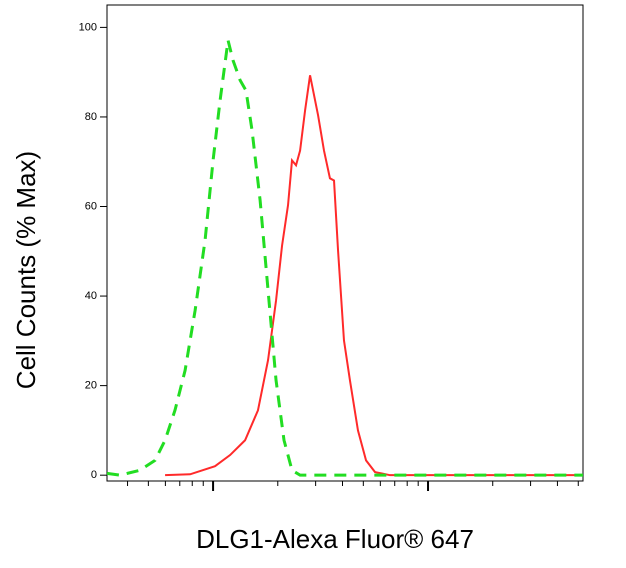 This screenshot has height=568, width=626. What do you see at coordinates (91, 117) in the screenshot?
I see `y-tick-label: 80` at bounding box center [91, 117].